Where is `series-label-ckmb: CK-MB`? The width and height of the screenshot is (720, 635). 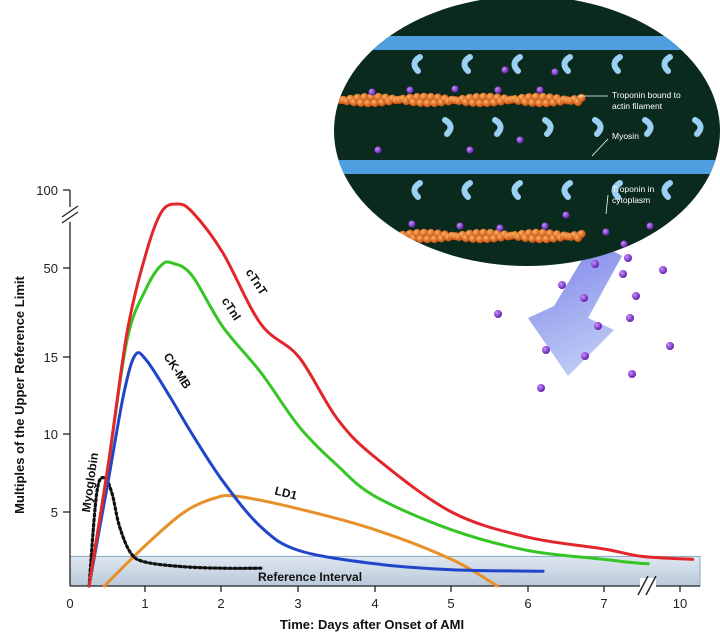 series-label-ckmb: CK-MB is located at coordinates (178, 370).